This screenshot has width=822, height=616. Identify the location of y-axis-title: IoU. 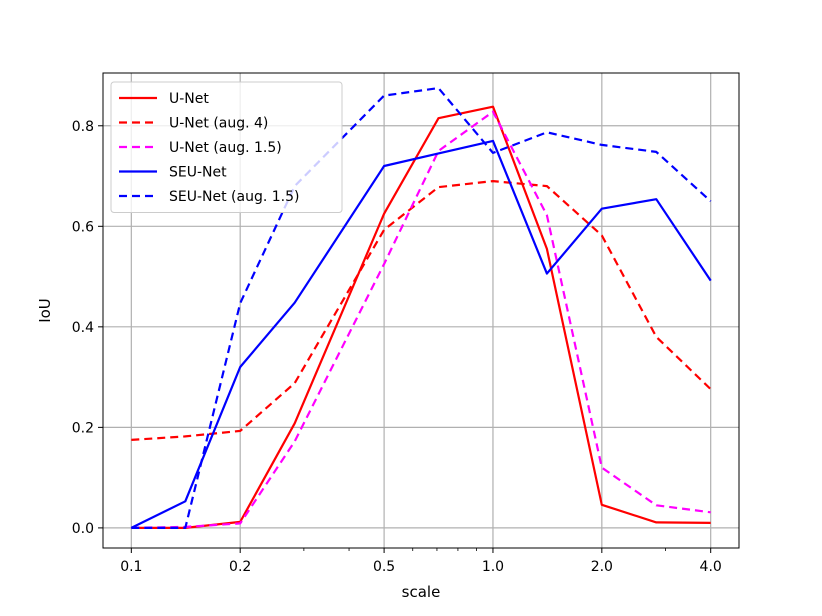
(45, 310).